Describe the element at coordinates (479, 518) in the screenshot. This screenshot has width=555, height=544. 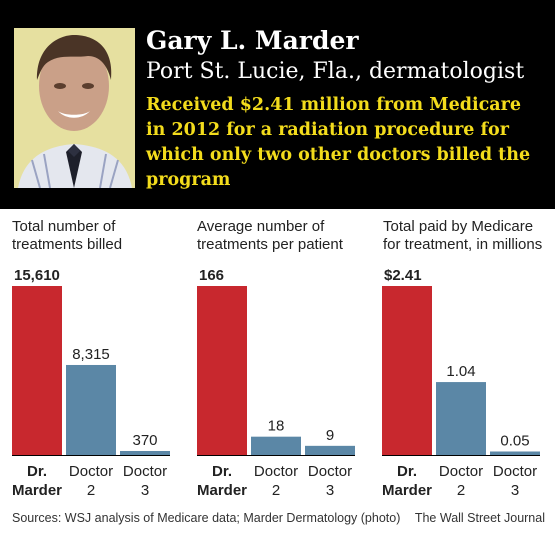
I see `publisher-credit: The Wall Street Journal` at that location.